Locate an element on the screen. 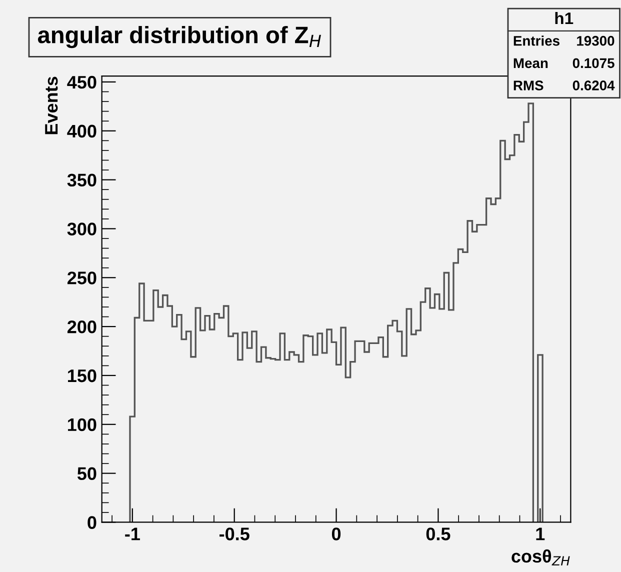 This screenshot has height=572, width=621. text: Entries 19300 is located at coordinates (564, 41).